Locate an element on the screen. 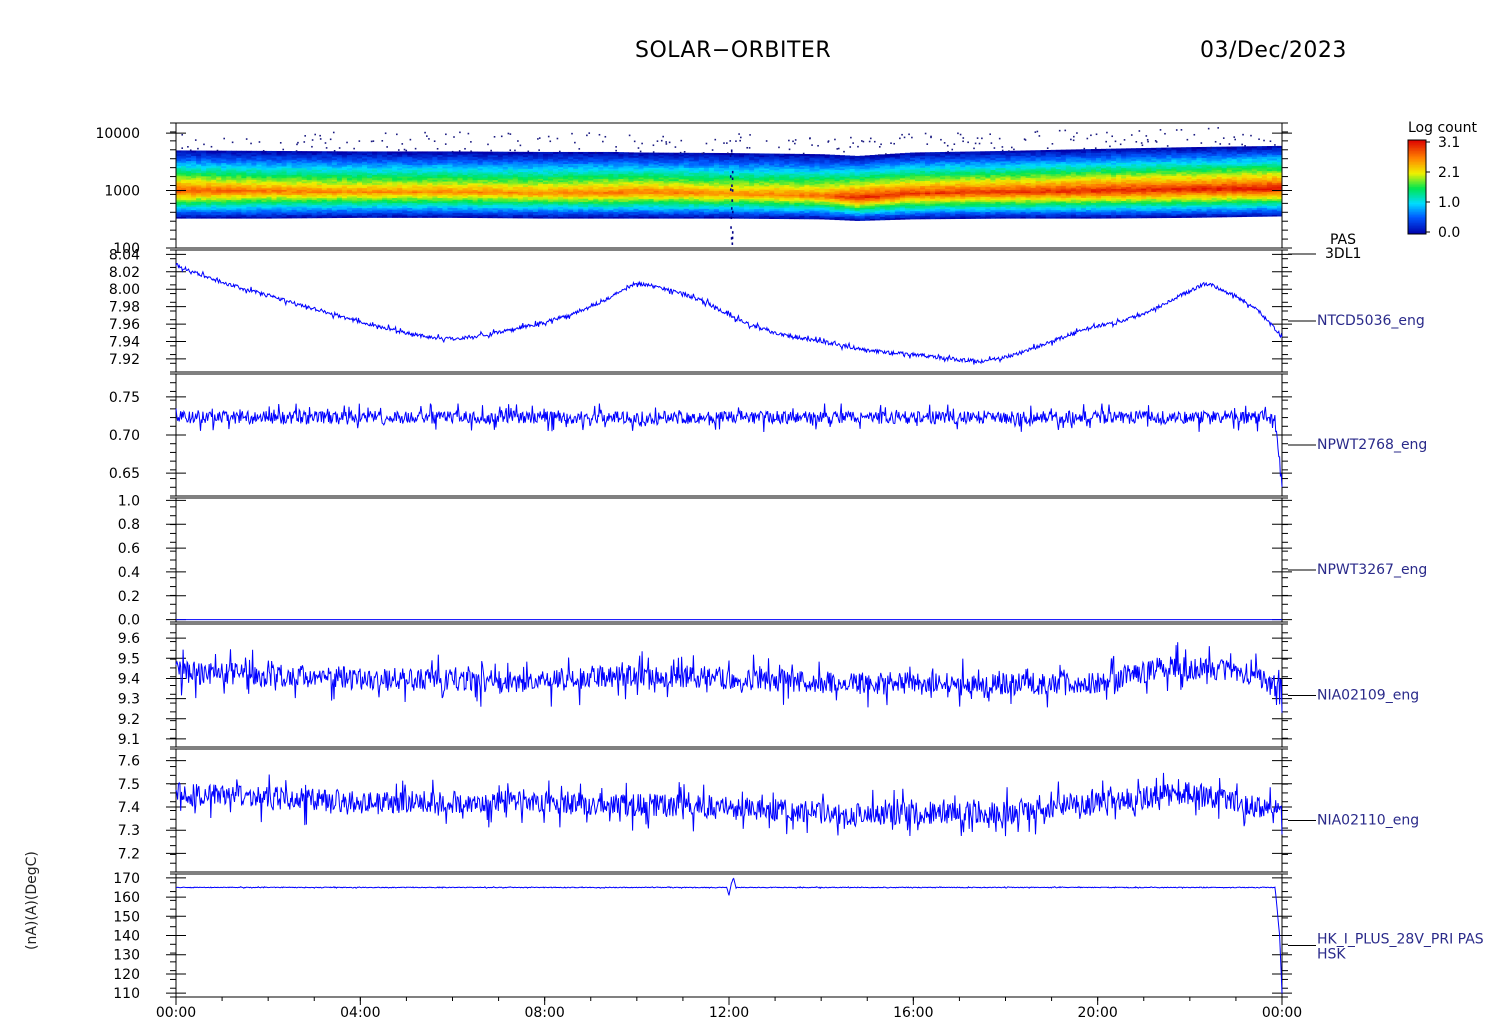 The height and width of the screenshot is (1020, 1512). date-label: 03/Dec/2023 is located at coordinates (1273, 50).